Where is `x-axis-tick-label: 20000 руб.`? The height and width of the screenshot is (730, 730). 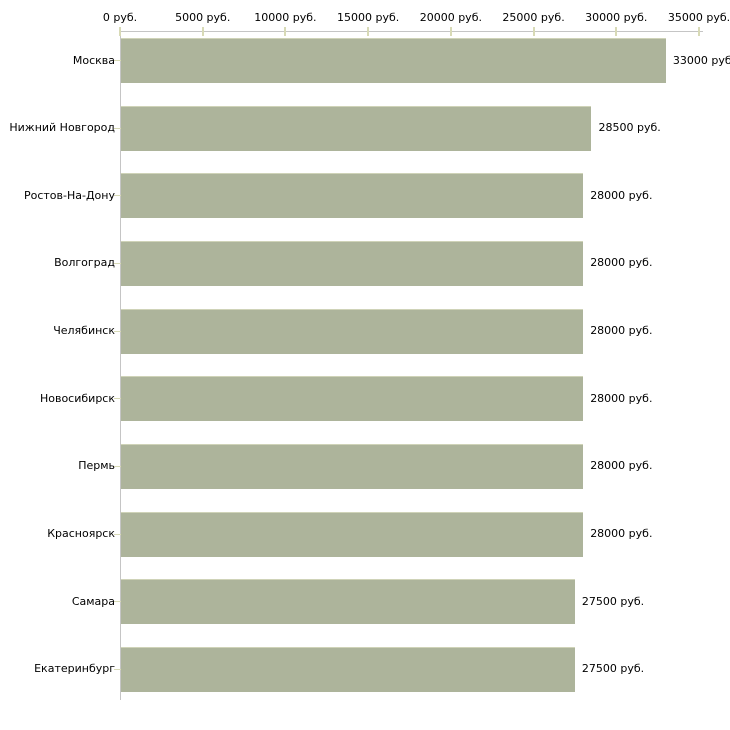
x-axis-tick-label: 20000 руб. is located at coordinates (450, 17).